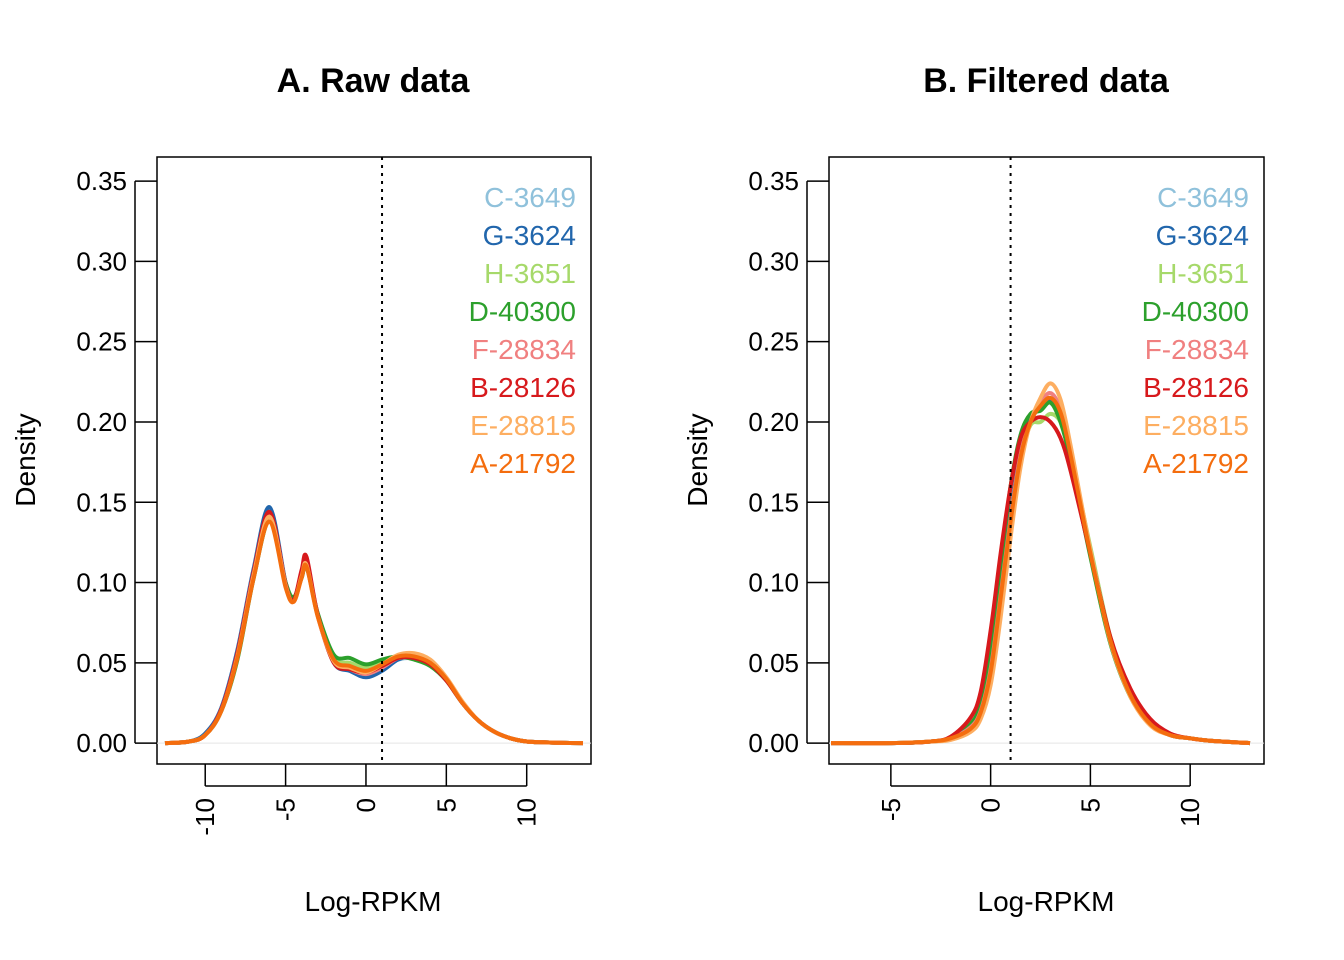 The height and width of the screenshot is (960, 1344). I want to click on panel-a-x-tick-label: 10, so click(527, 812).